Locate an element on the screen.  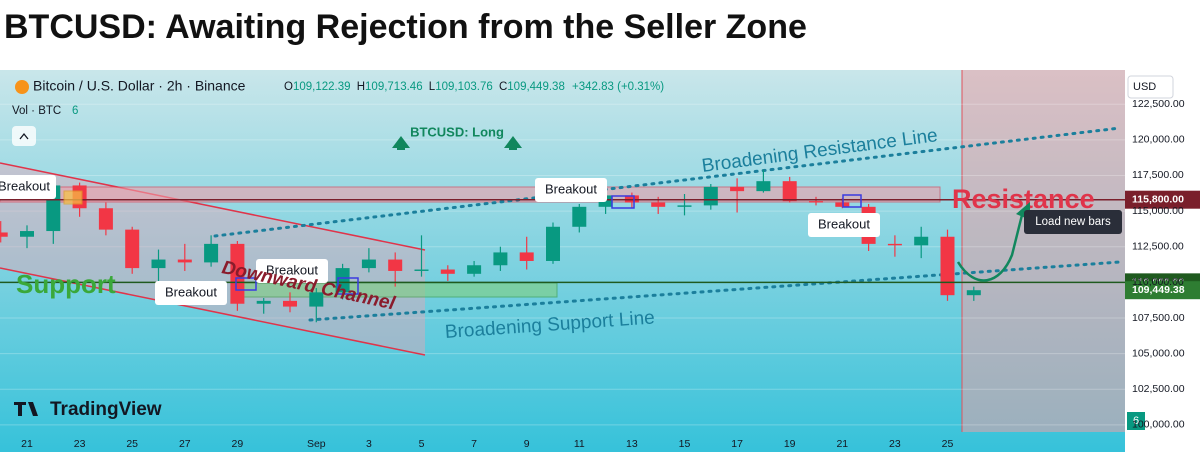
currency: USD is located at coordinates (1144, 87).